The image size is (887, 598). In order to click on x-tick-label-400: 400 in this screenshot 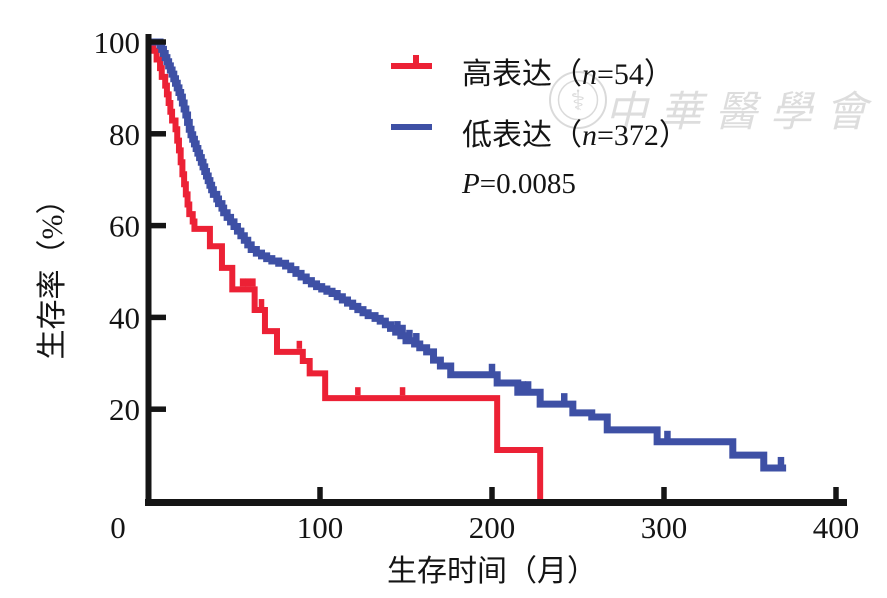, I will do `click(836, 527)`.